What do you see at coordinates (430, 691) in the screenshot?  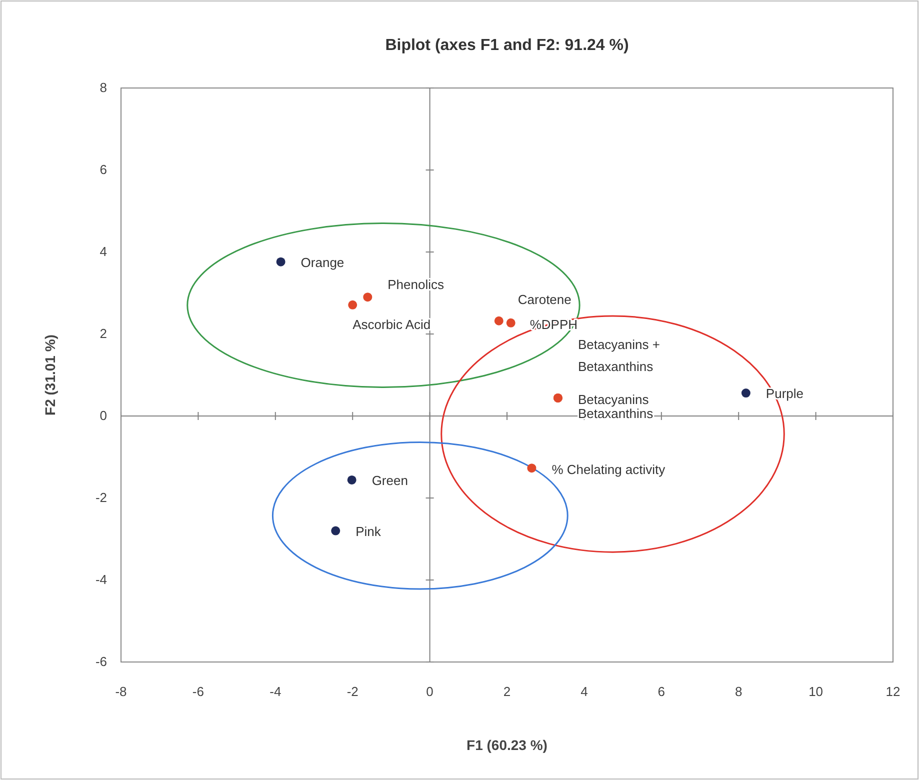 I see `x-tick-label: 0` at bounding box center [430, 691].